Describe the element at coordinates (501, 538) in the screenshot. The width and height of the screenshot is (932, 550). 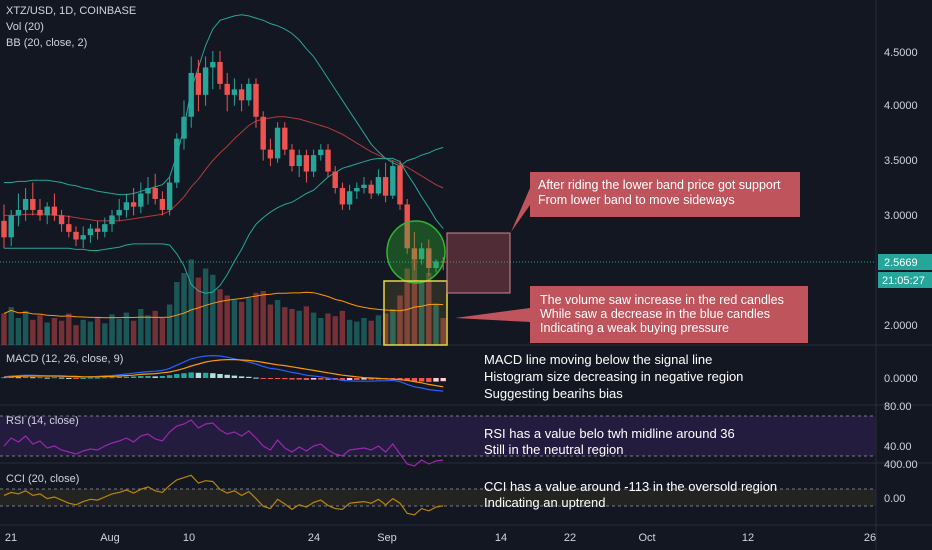
I see `time-tick: 14` at that location.